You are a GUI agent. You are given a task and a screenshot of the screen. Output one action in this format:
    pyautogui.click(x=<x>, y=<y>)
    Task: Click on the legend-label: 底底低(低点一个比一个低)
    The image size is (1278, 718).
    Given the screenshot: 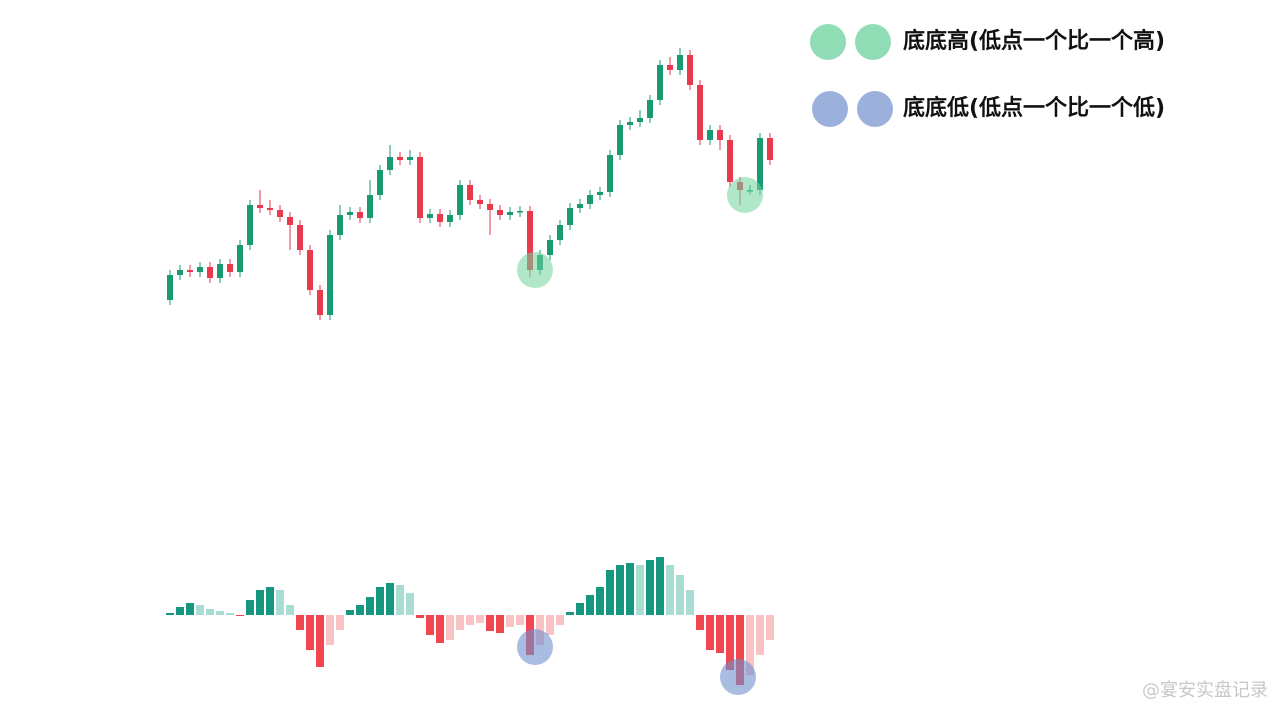 What is the action you would take?
    pyautogui.click(x=1034, y=108)
    